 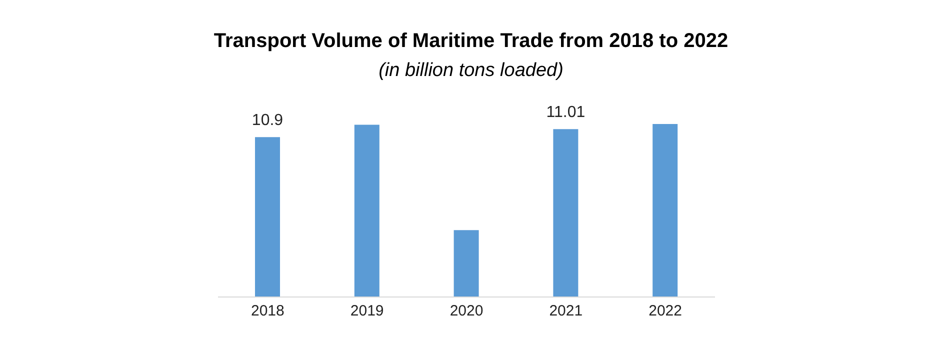 I want to click on x-tick-label: 2022, so click(x=665, y=311).